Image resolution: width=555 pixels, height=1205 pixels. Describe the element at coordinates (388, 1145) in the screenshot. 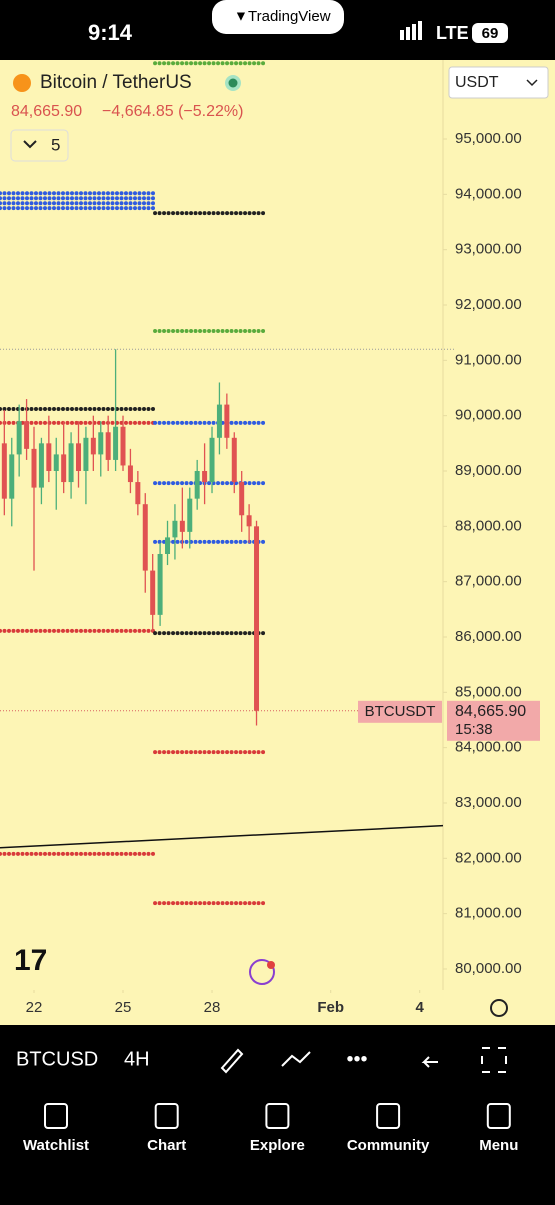

I see `nav-label: Community` at that location.